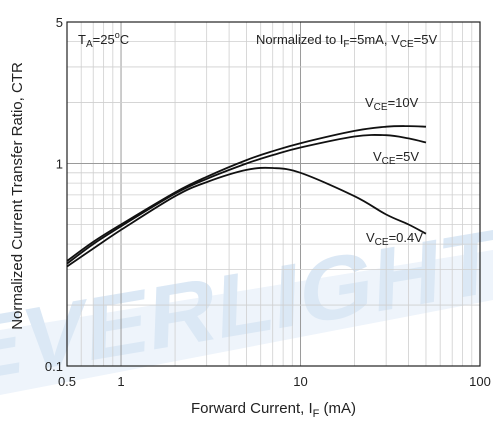 The height and width of the screenshot is (423, 493). What do you see at coordinates (54, 366) in the screenshot?
I see `y-tick-label: 0.1` at bounding box center [54, 366].